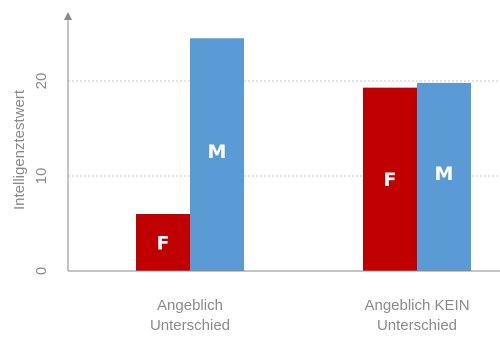 The image size is (500, 340). What do you see at coordinates (19, 149) in the screenshot?
I see `y-axis-label: Intelligenztestwert` at bounding box center [19, 149].